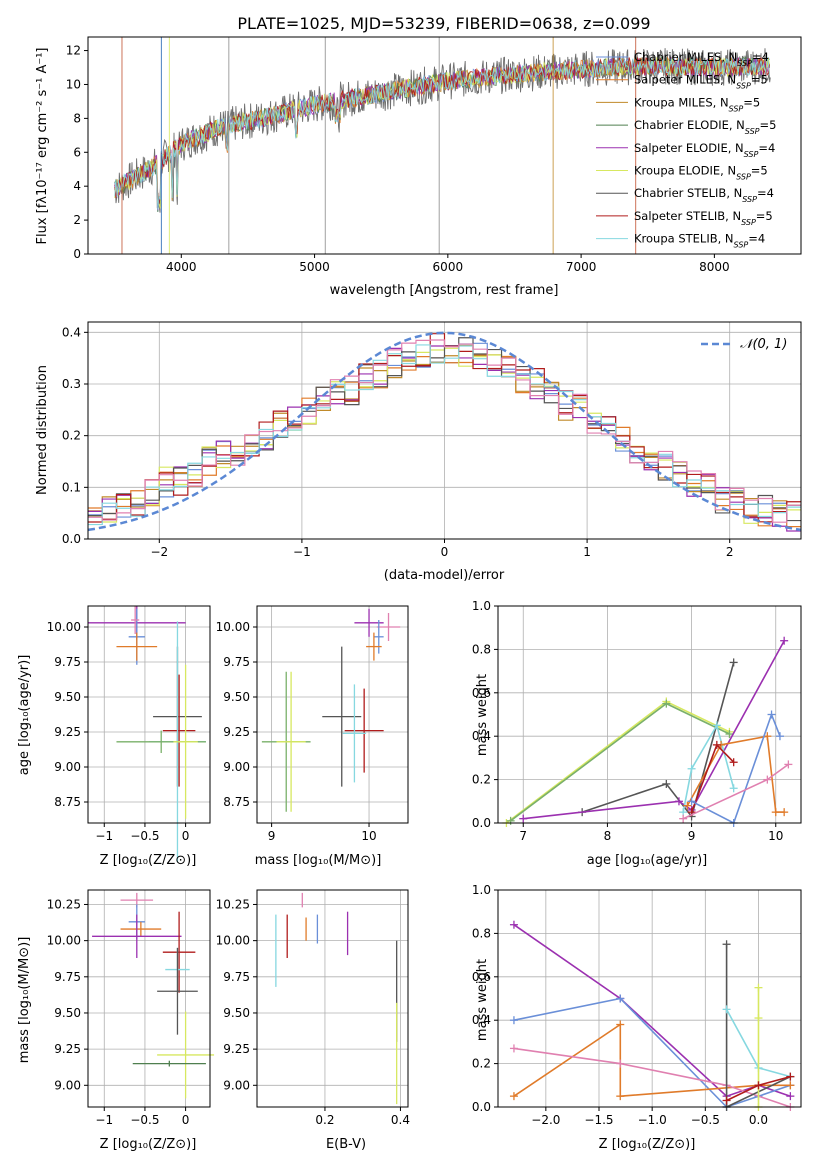 The width and height of the screenshot is (819, 1170). I want to click on x-tick-label: 9, so click(692, 836).